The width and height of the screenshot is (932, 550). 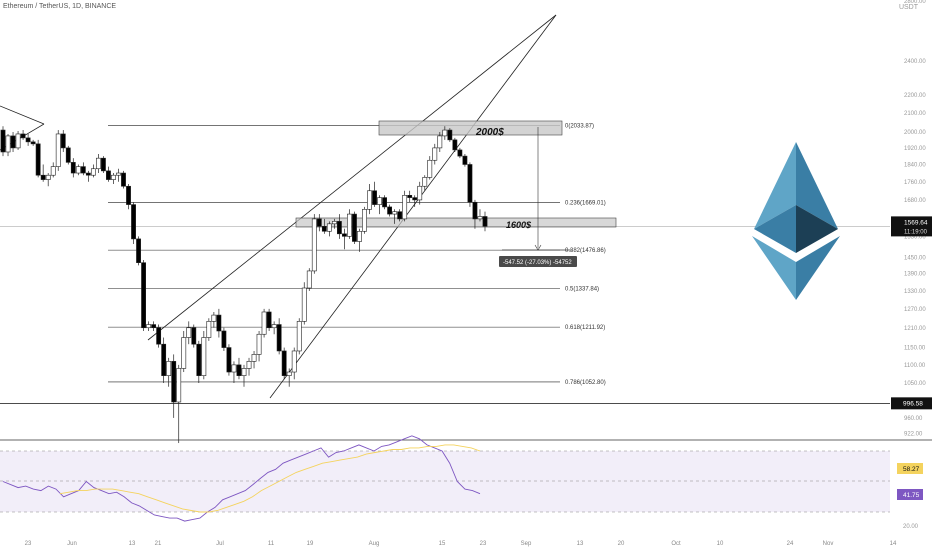 What do you see at coordinates (442, 544) in the screenshot?
I see `x-tick-8: 15` at bounding box center [442, 544].